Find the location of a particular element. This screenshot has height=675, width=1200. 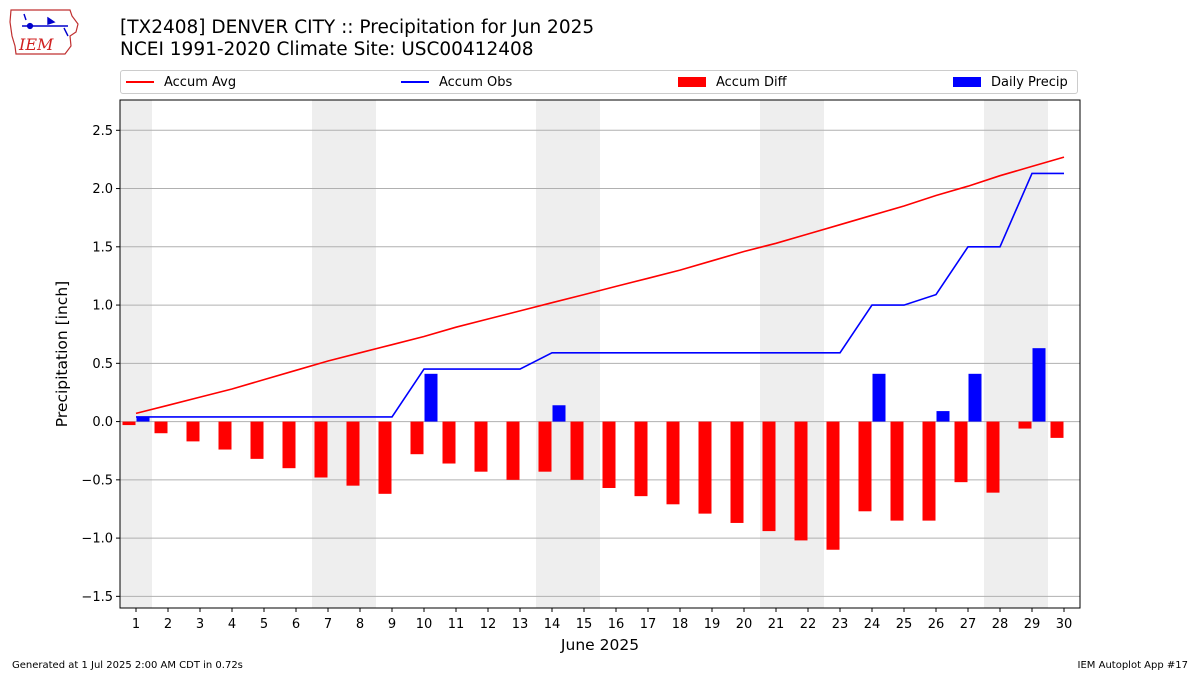

x-tick-label-23: 23 is located at coordinates (840, 624).